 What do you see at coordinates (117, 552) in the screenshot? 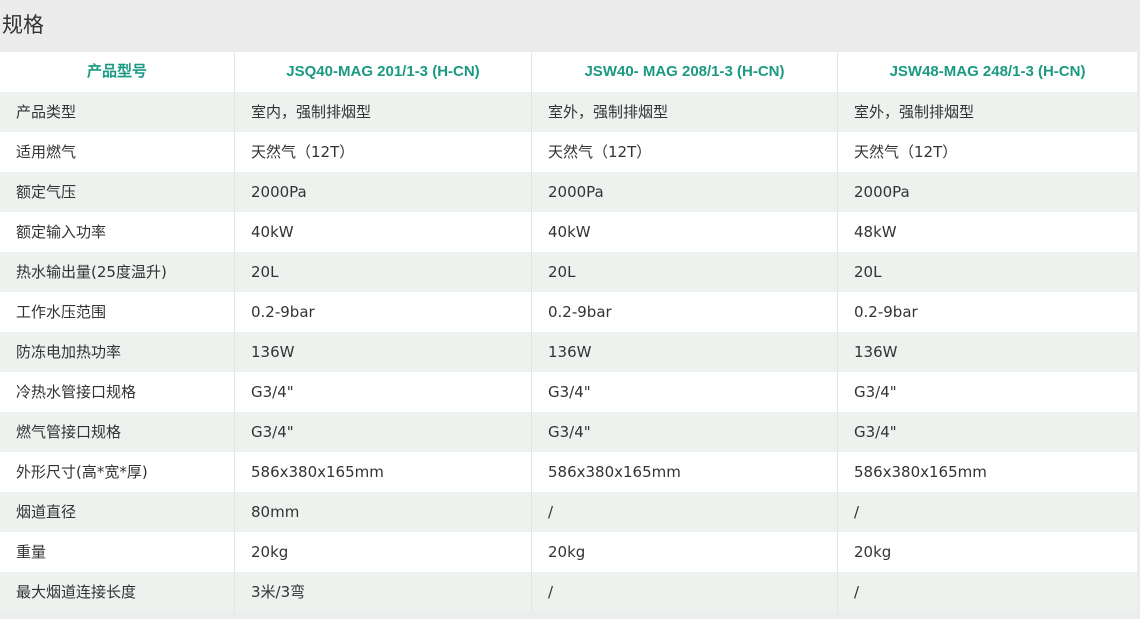
I see `row-label: 重量` at bounding box center [117, 552].